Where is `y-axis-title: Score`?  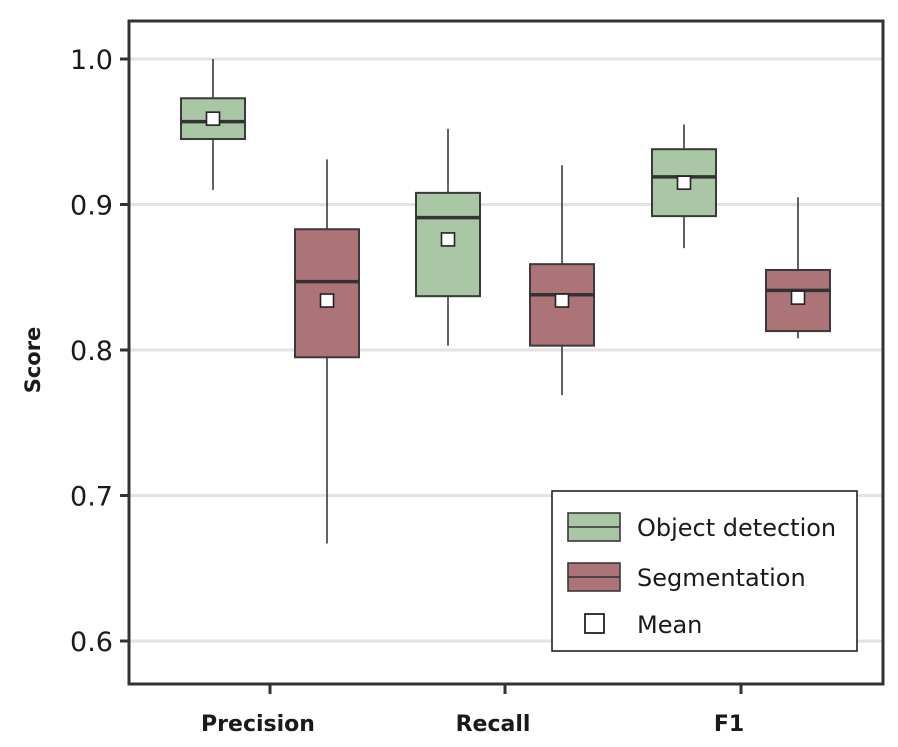
y-axis-title: Score is located at coordinates (33, 360).